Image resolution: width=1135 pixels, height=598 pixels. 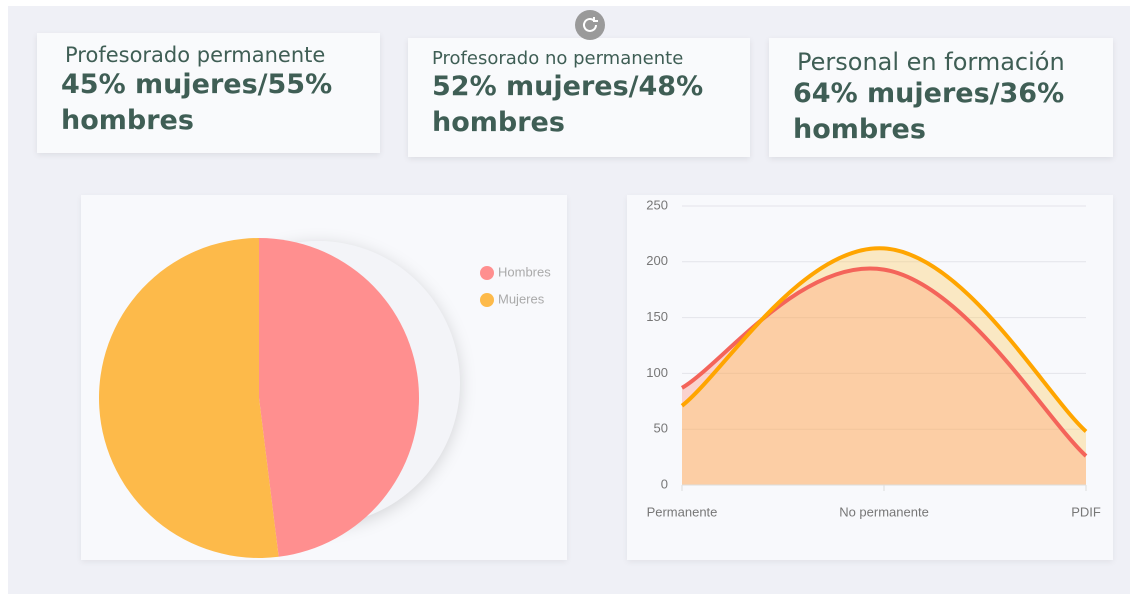 What do you see at coordinates (884, 511) in the screenshot?
I see `x-tick-label: No permanente` at bounding box center [884, 511].